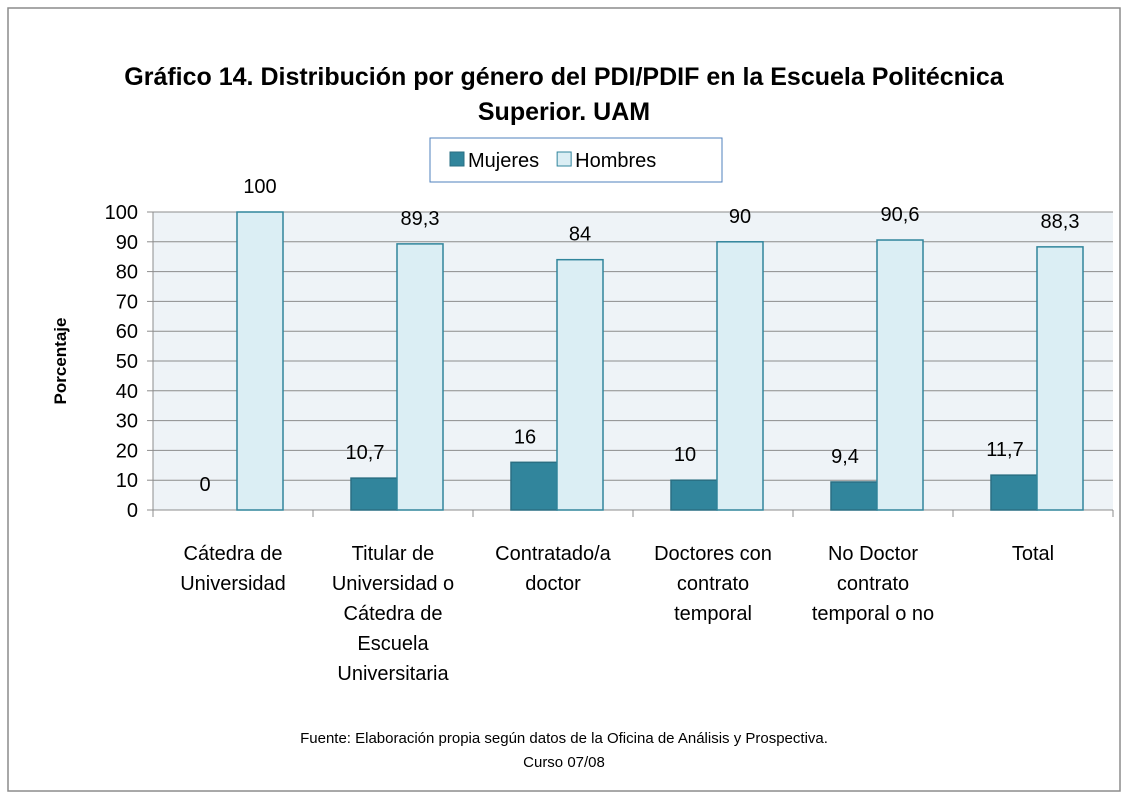  Describe the element at coordinates (365, 453) in the screenshot. I see `data-label: 10,7` at that location.